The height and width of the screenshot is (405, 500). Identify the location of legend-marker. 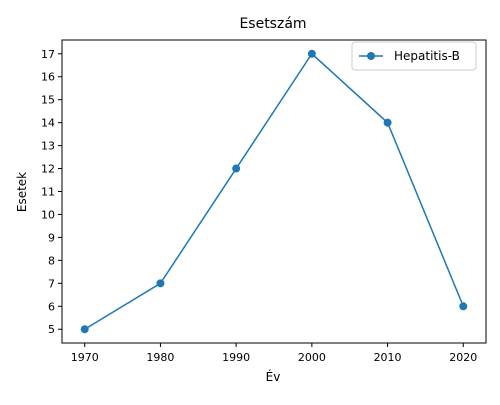
(371, 56).